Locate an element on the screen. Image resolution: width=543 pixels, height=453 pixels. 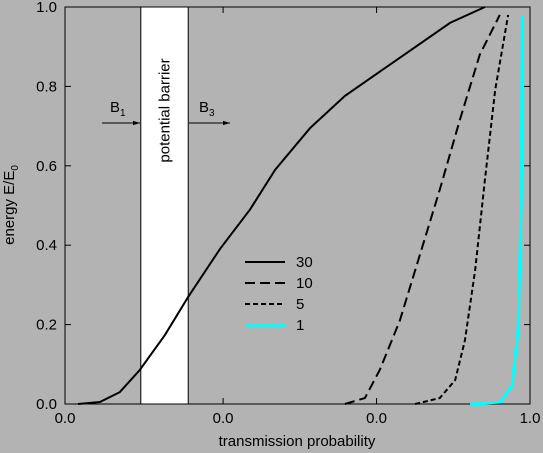
y-tick-label: 1.0 is located at coordinates (46, 8).